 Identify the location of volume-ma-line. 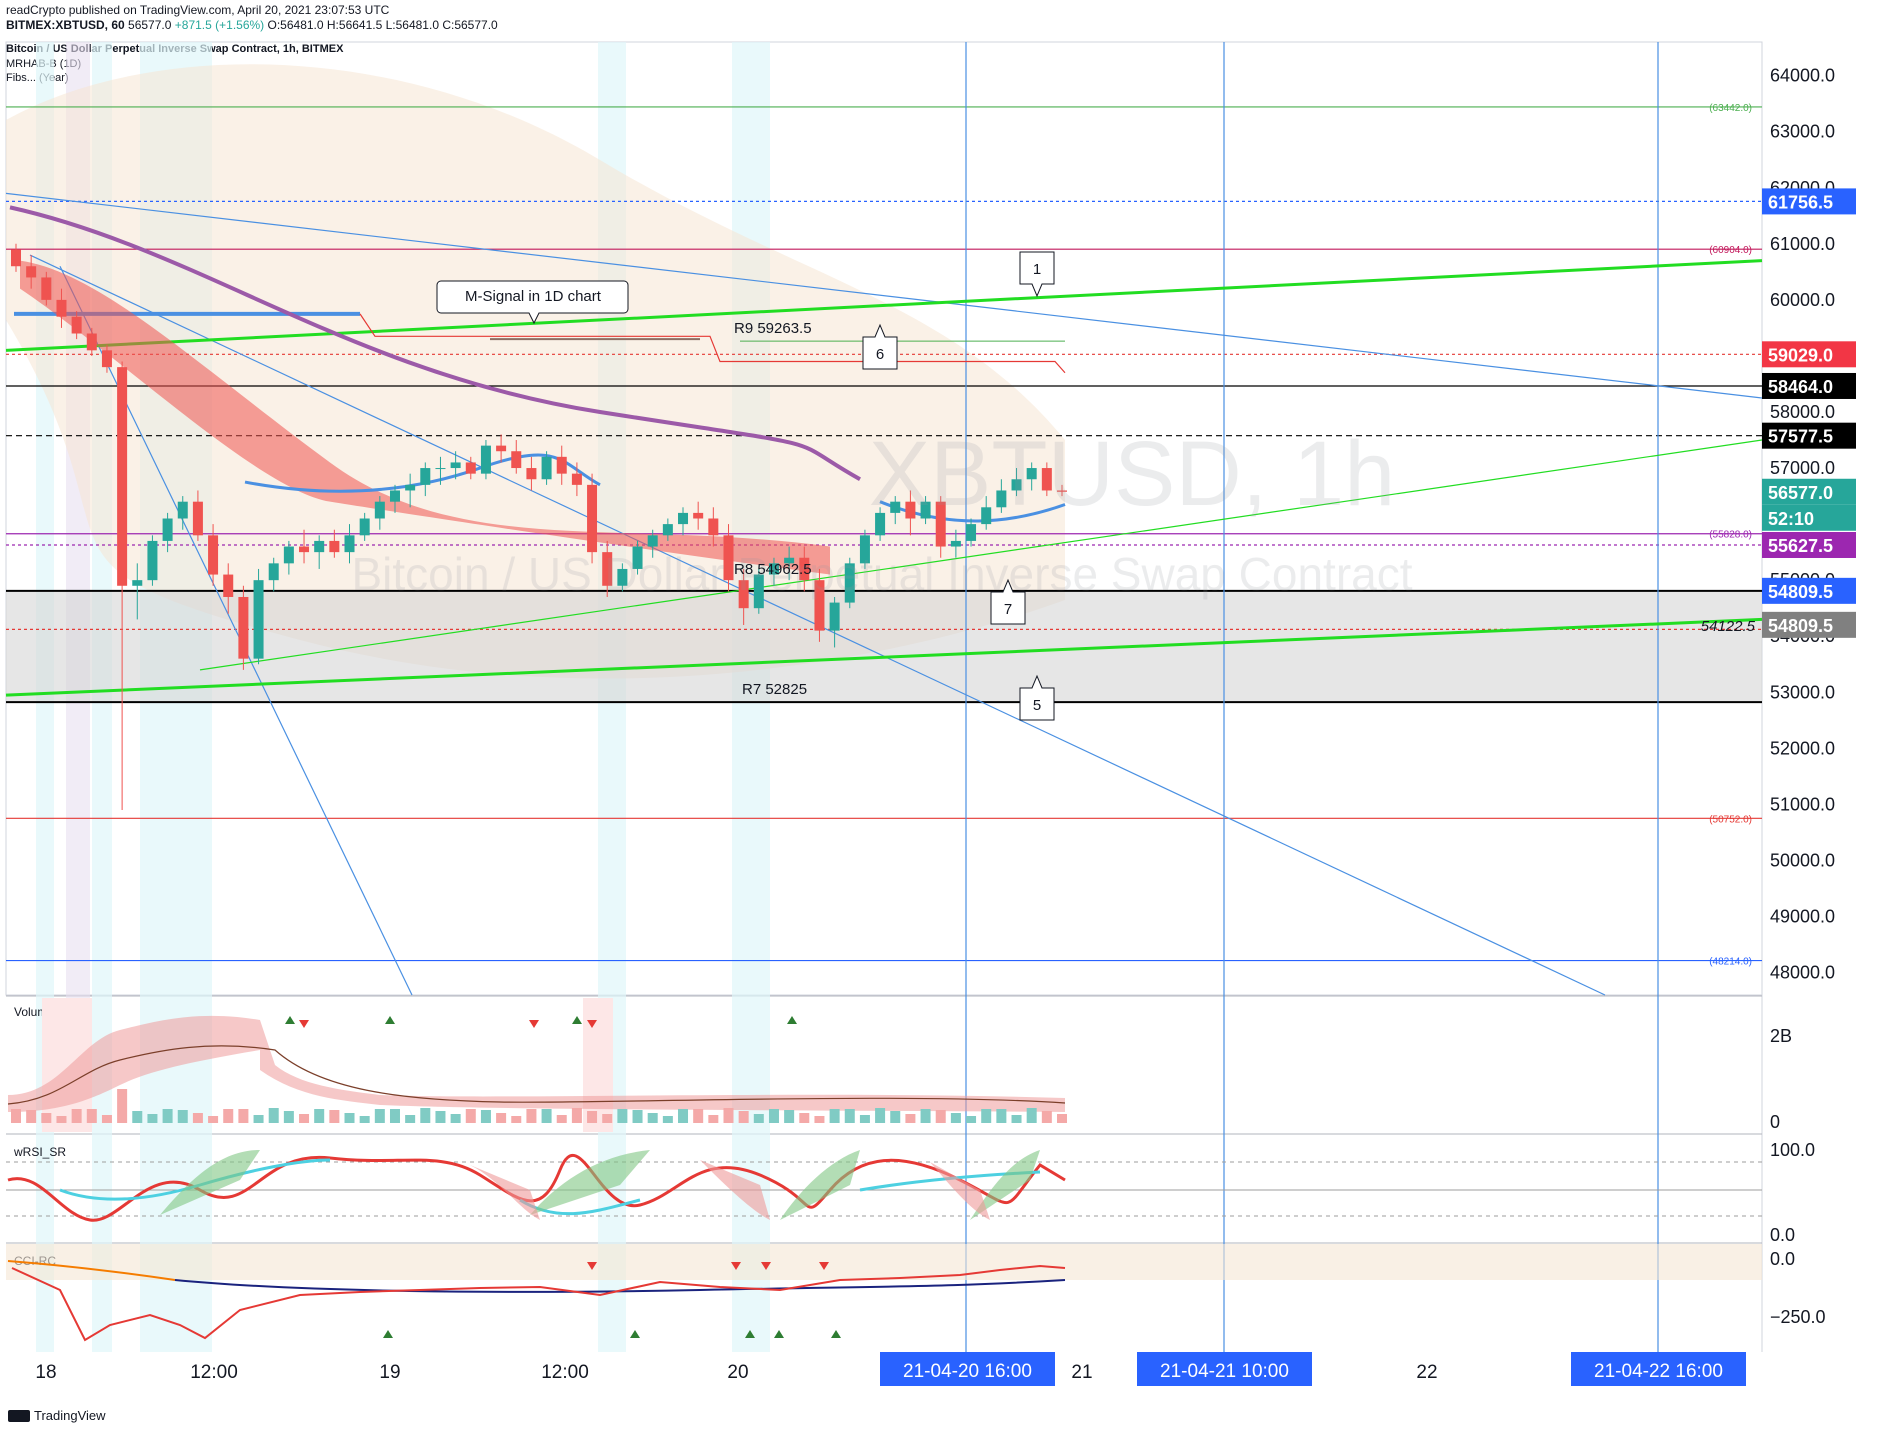
(536, 1075).